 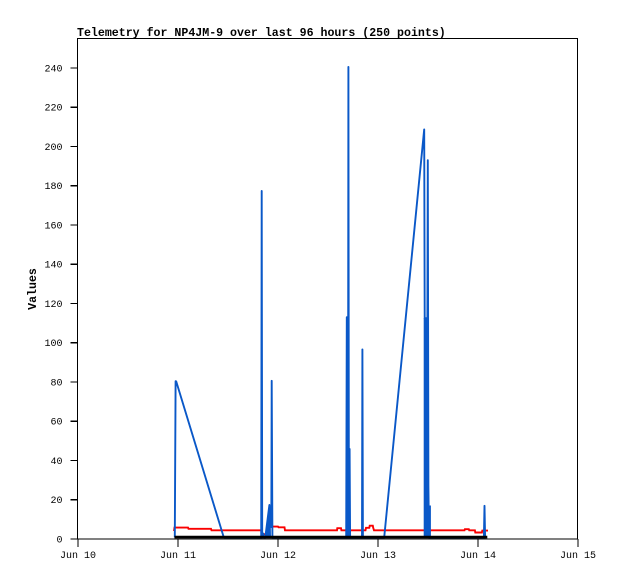 I want to click on svg-text: Values, so click(x=33, y=289).